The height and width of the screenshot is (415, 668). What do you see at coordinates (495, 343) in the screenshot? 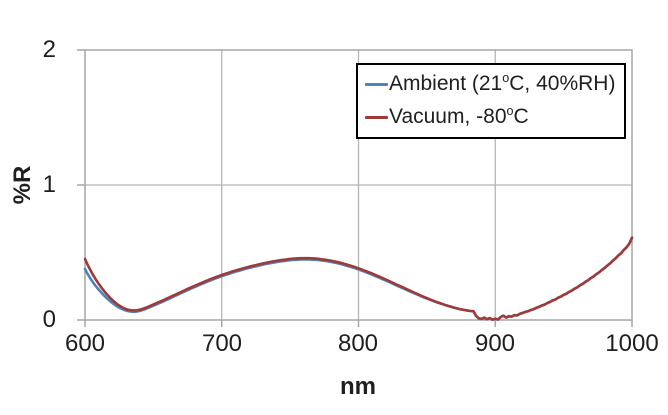
I see `x-tick-label-900: 900` at bounding box center [495, 343].